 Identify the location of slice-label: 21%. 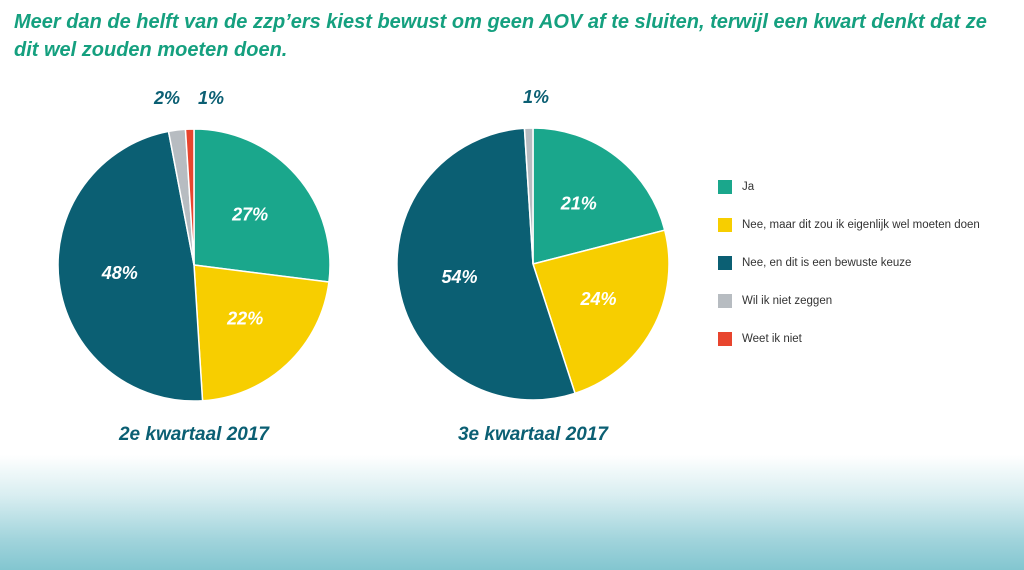
(578, 204).